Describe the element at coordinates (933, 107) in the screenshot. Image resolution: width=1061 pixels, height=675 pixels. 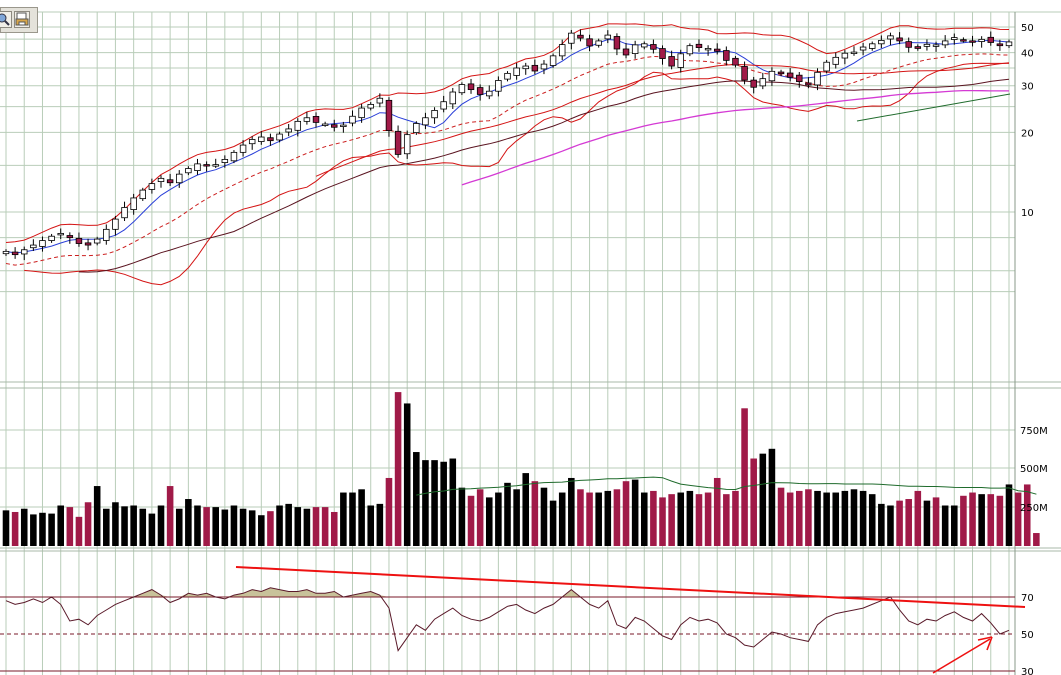
I see `moving-average-green-line` at that location.